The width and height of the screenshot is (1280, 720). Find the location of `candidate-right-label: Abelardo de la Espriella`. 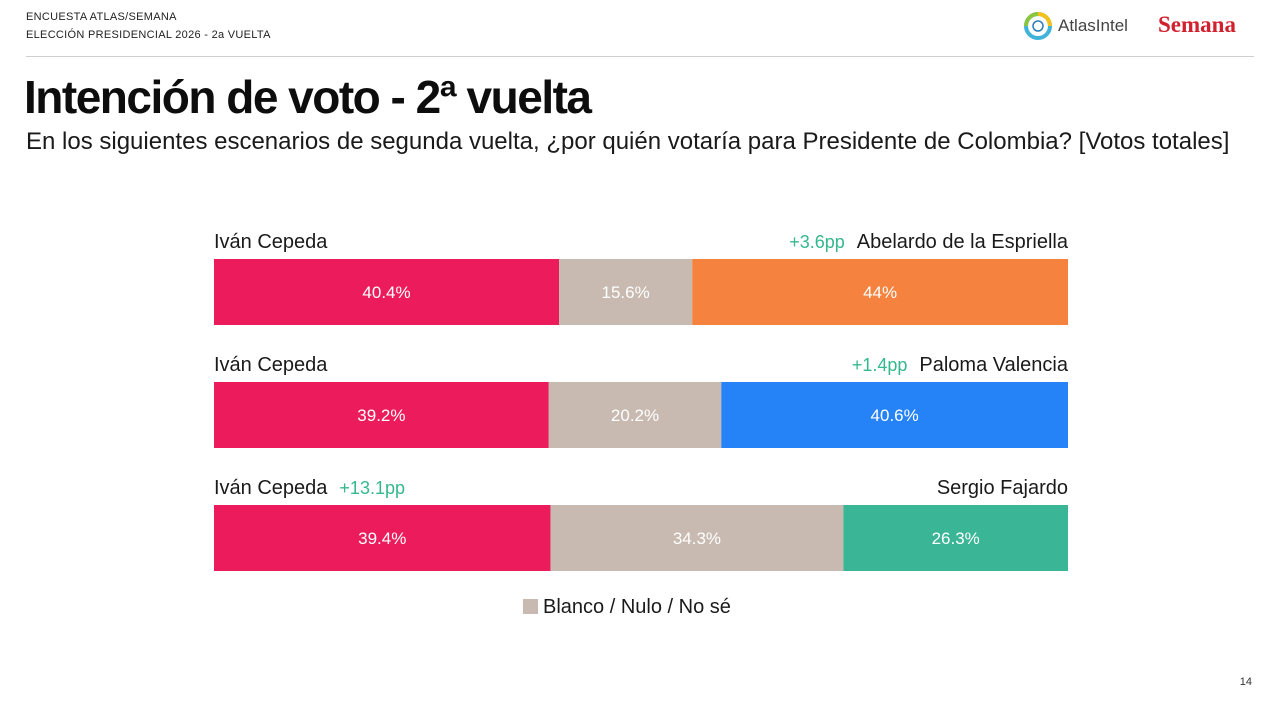

candidate-right-label: Abelardo de la Espriella is located at coordinates (963, 242).